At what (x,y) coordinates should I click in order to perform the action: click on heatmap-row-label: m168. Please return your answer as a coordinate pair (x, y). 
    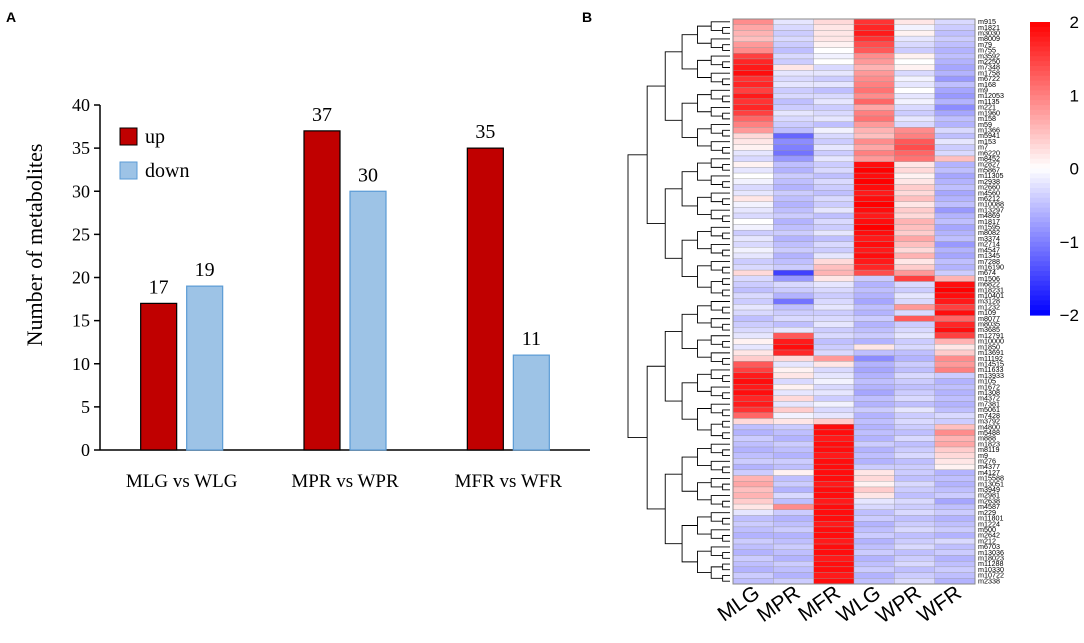
    Looking at the image, I should click on (987, 84).